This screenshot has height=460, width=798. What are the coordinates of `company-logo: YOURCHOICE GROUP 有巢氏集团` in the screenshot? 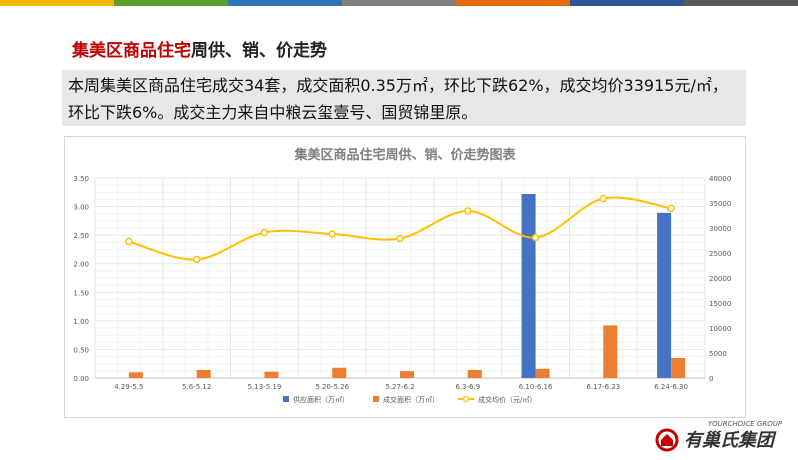 It's located at (720, 438).